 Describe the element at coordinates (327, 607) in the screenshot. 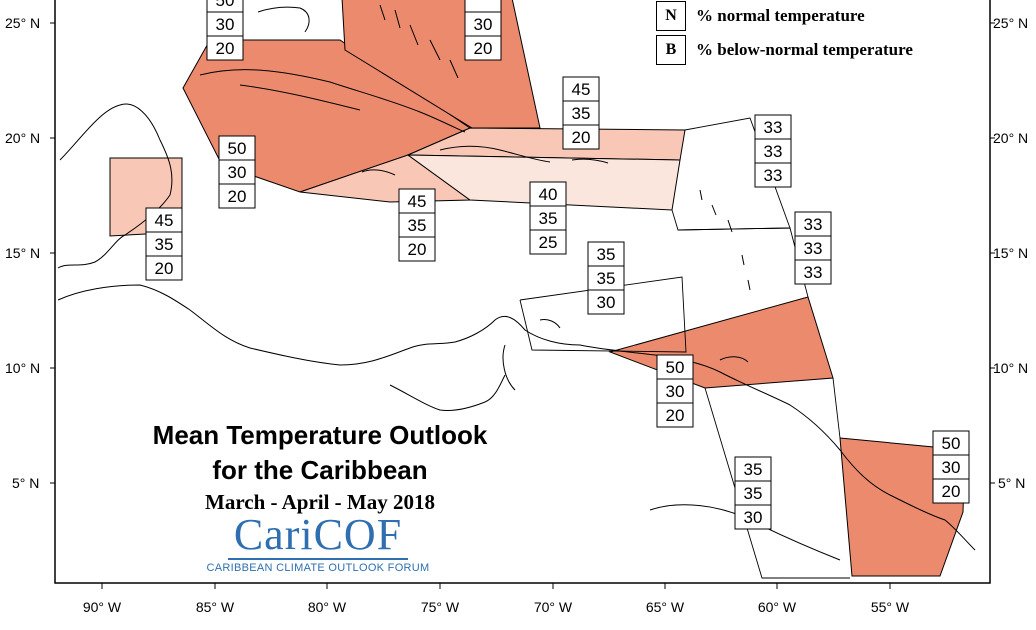

I see `lon-tick: 80° W` at that location.